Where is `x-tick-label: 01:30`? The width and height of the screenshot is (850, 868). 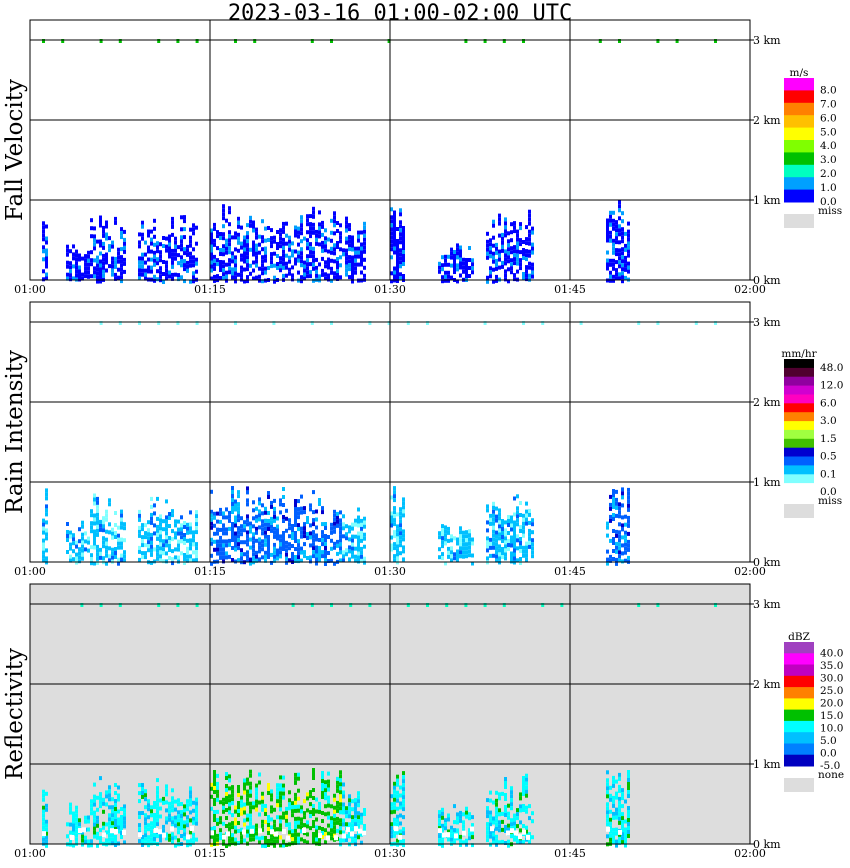
x-tick-label: 01:30 is located at coordinates (390, 571).